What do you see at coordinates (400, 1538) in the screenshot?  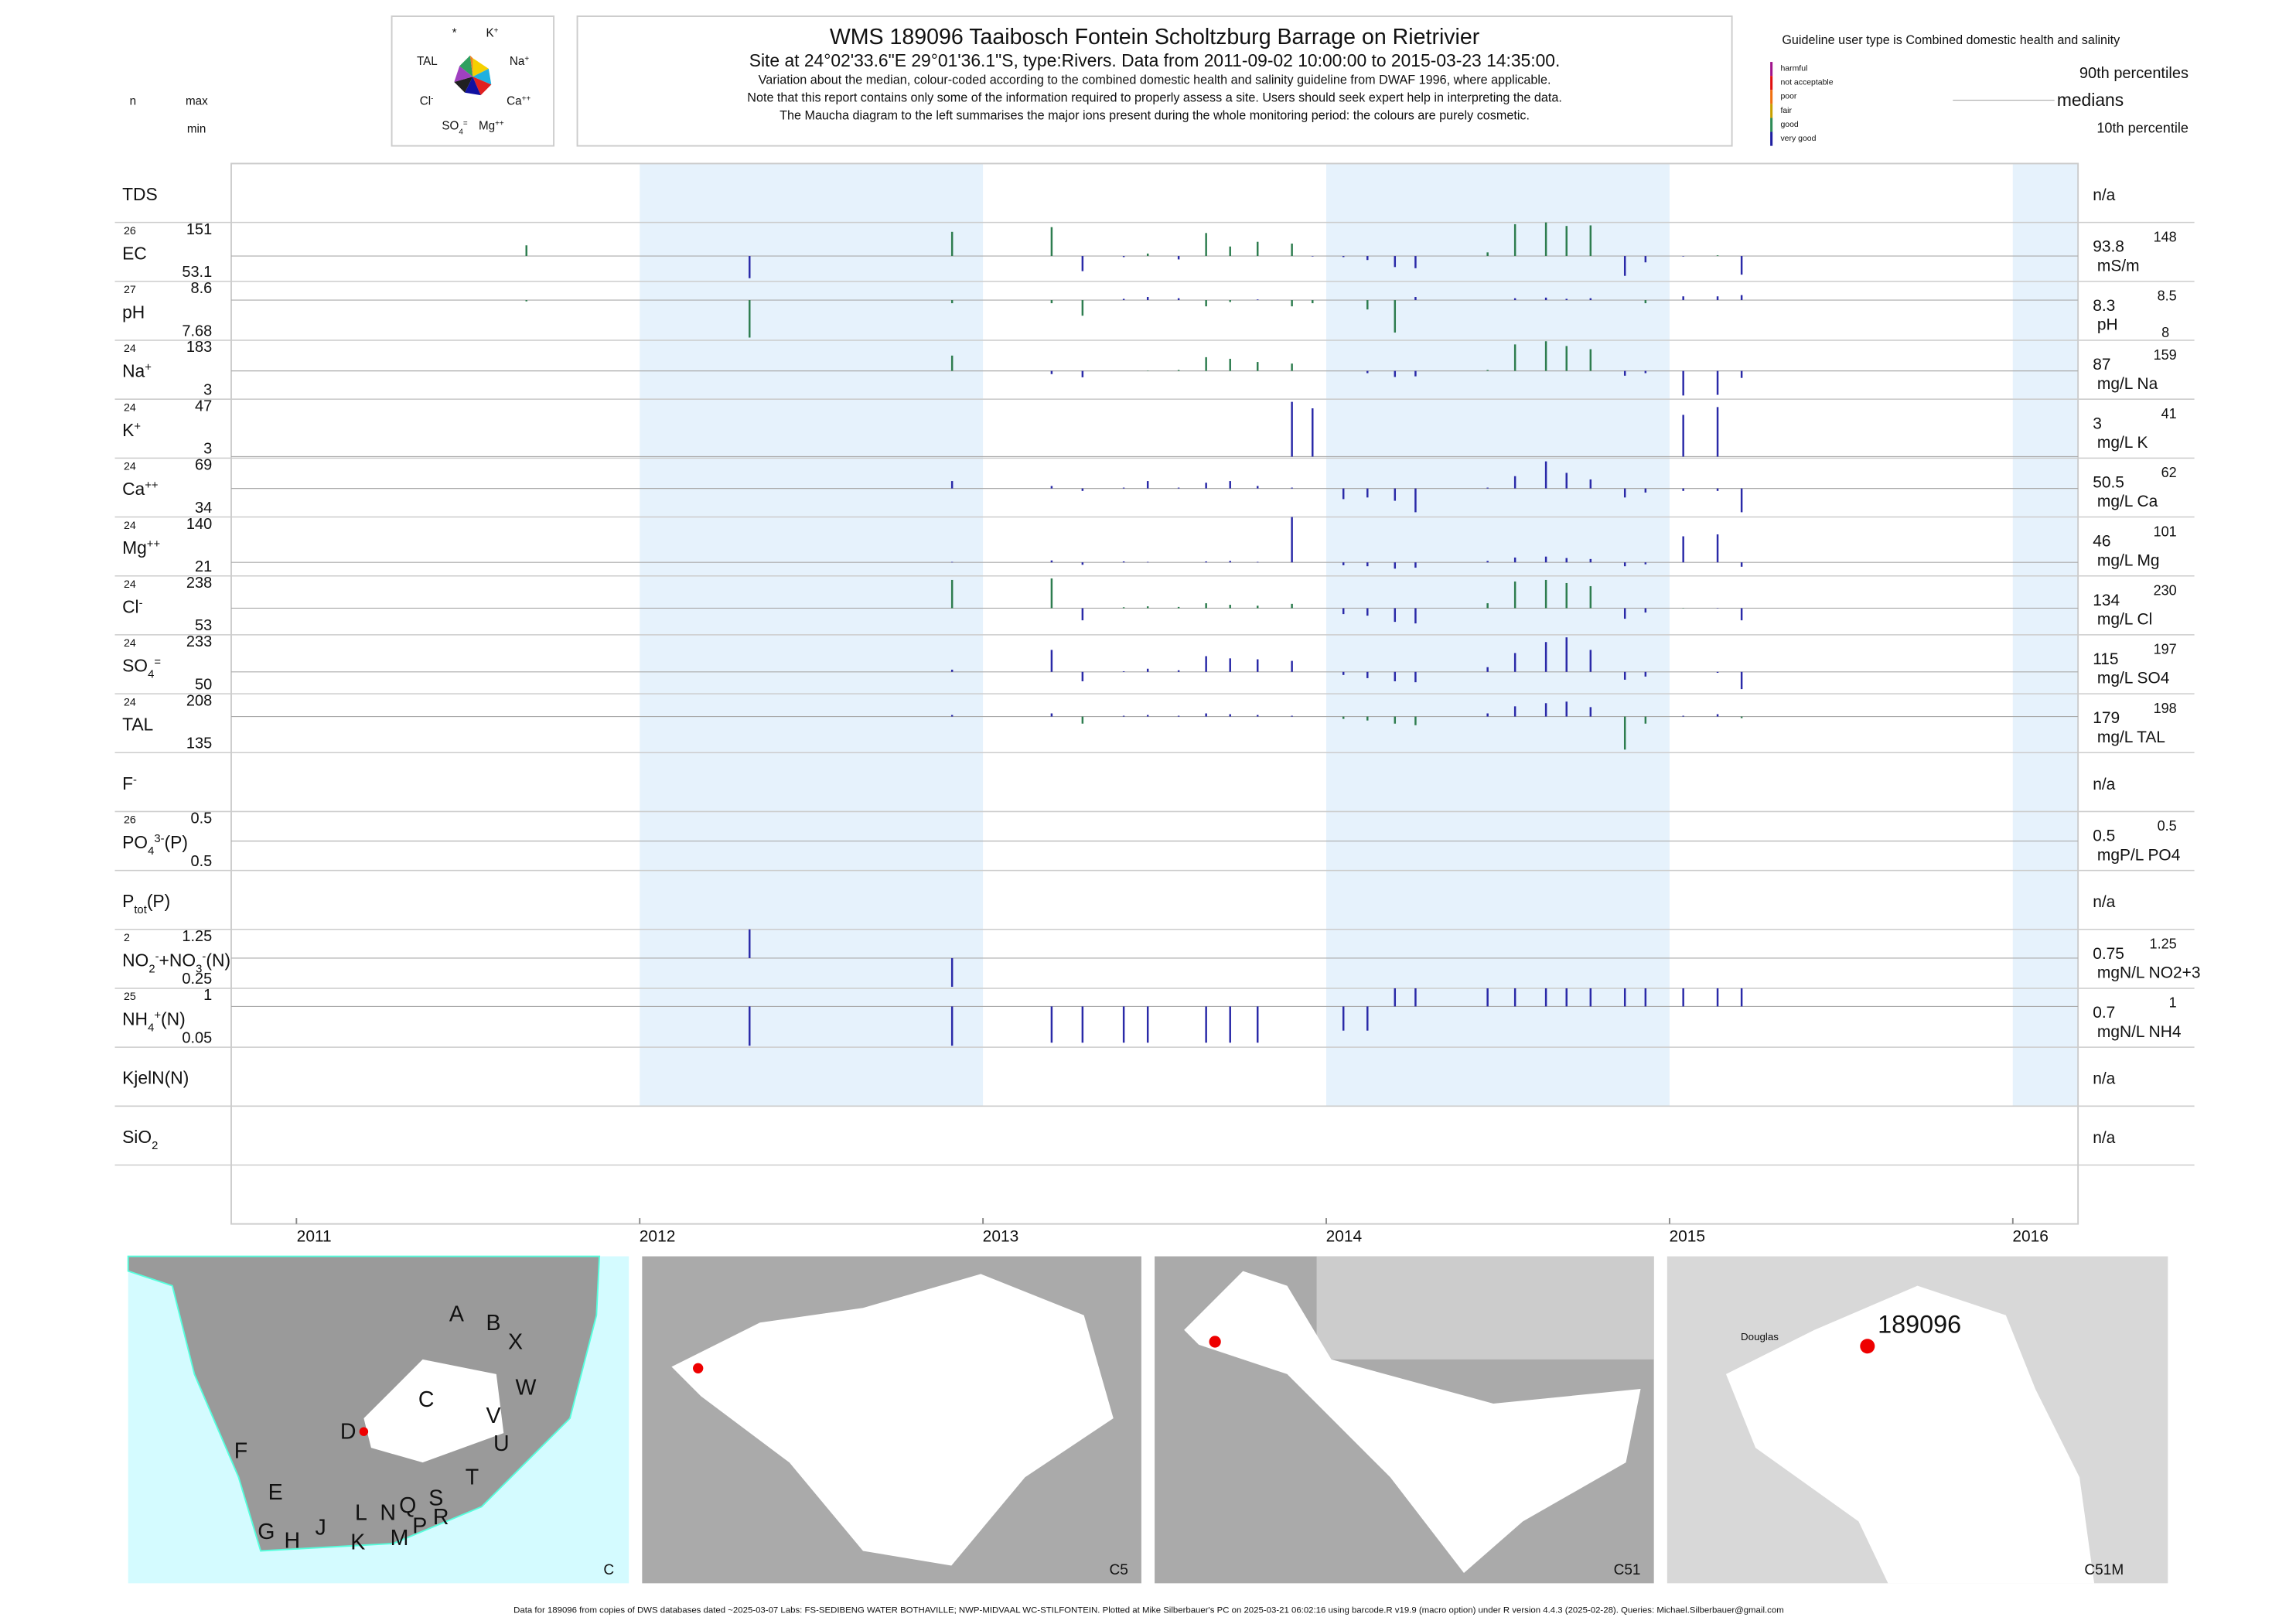 I see `region-label: M` at bounding box center [400, 1538].